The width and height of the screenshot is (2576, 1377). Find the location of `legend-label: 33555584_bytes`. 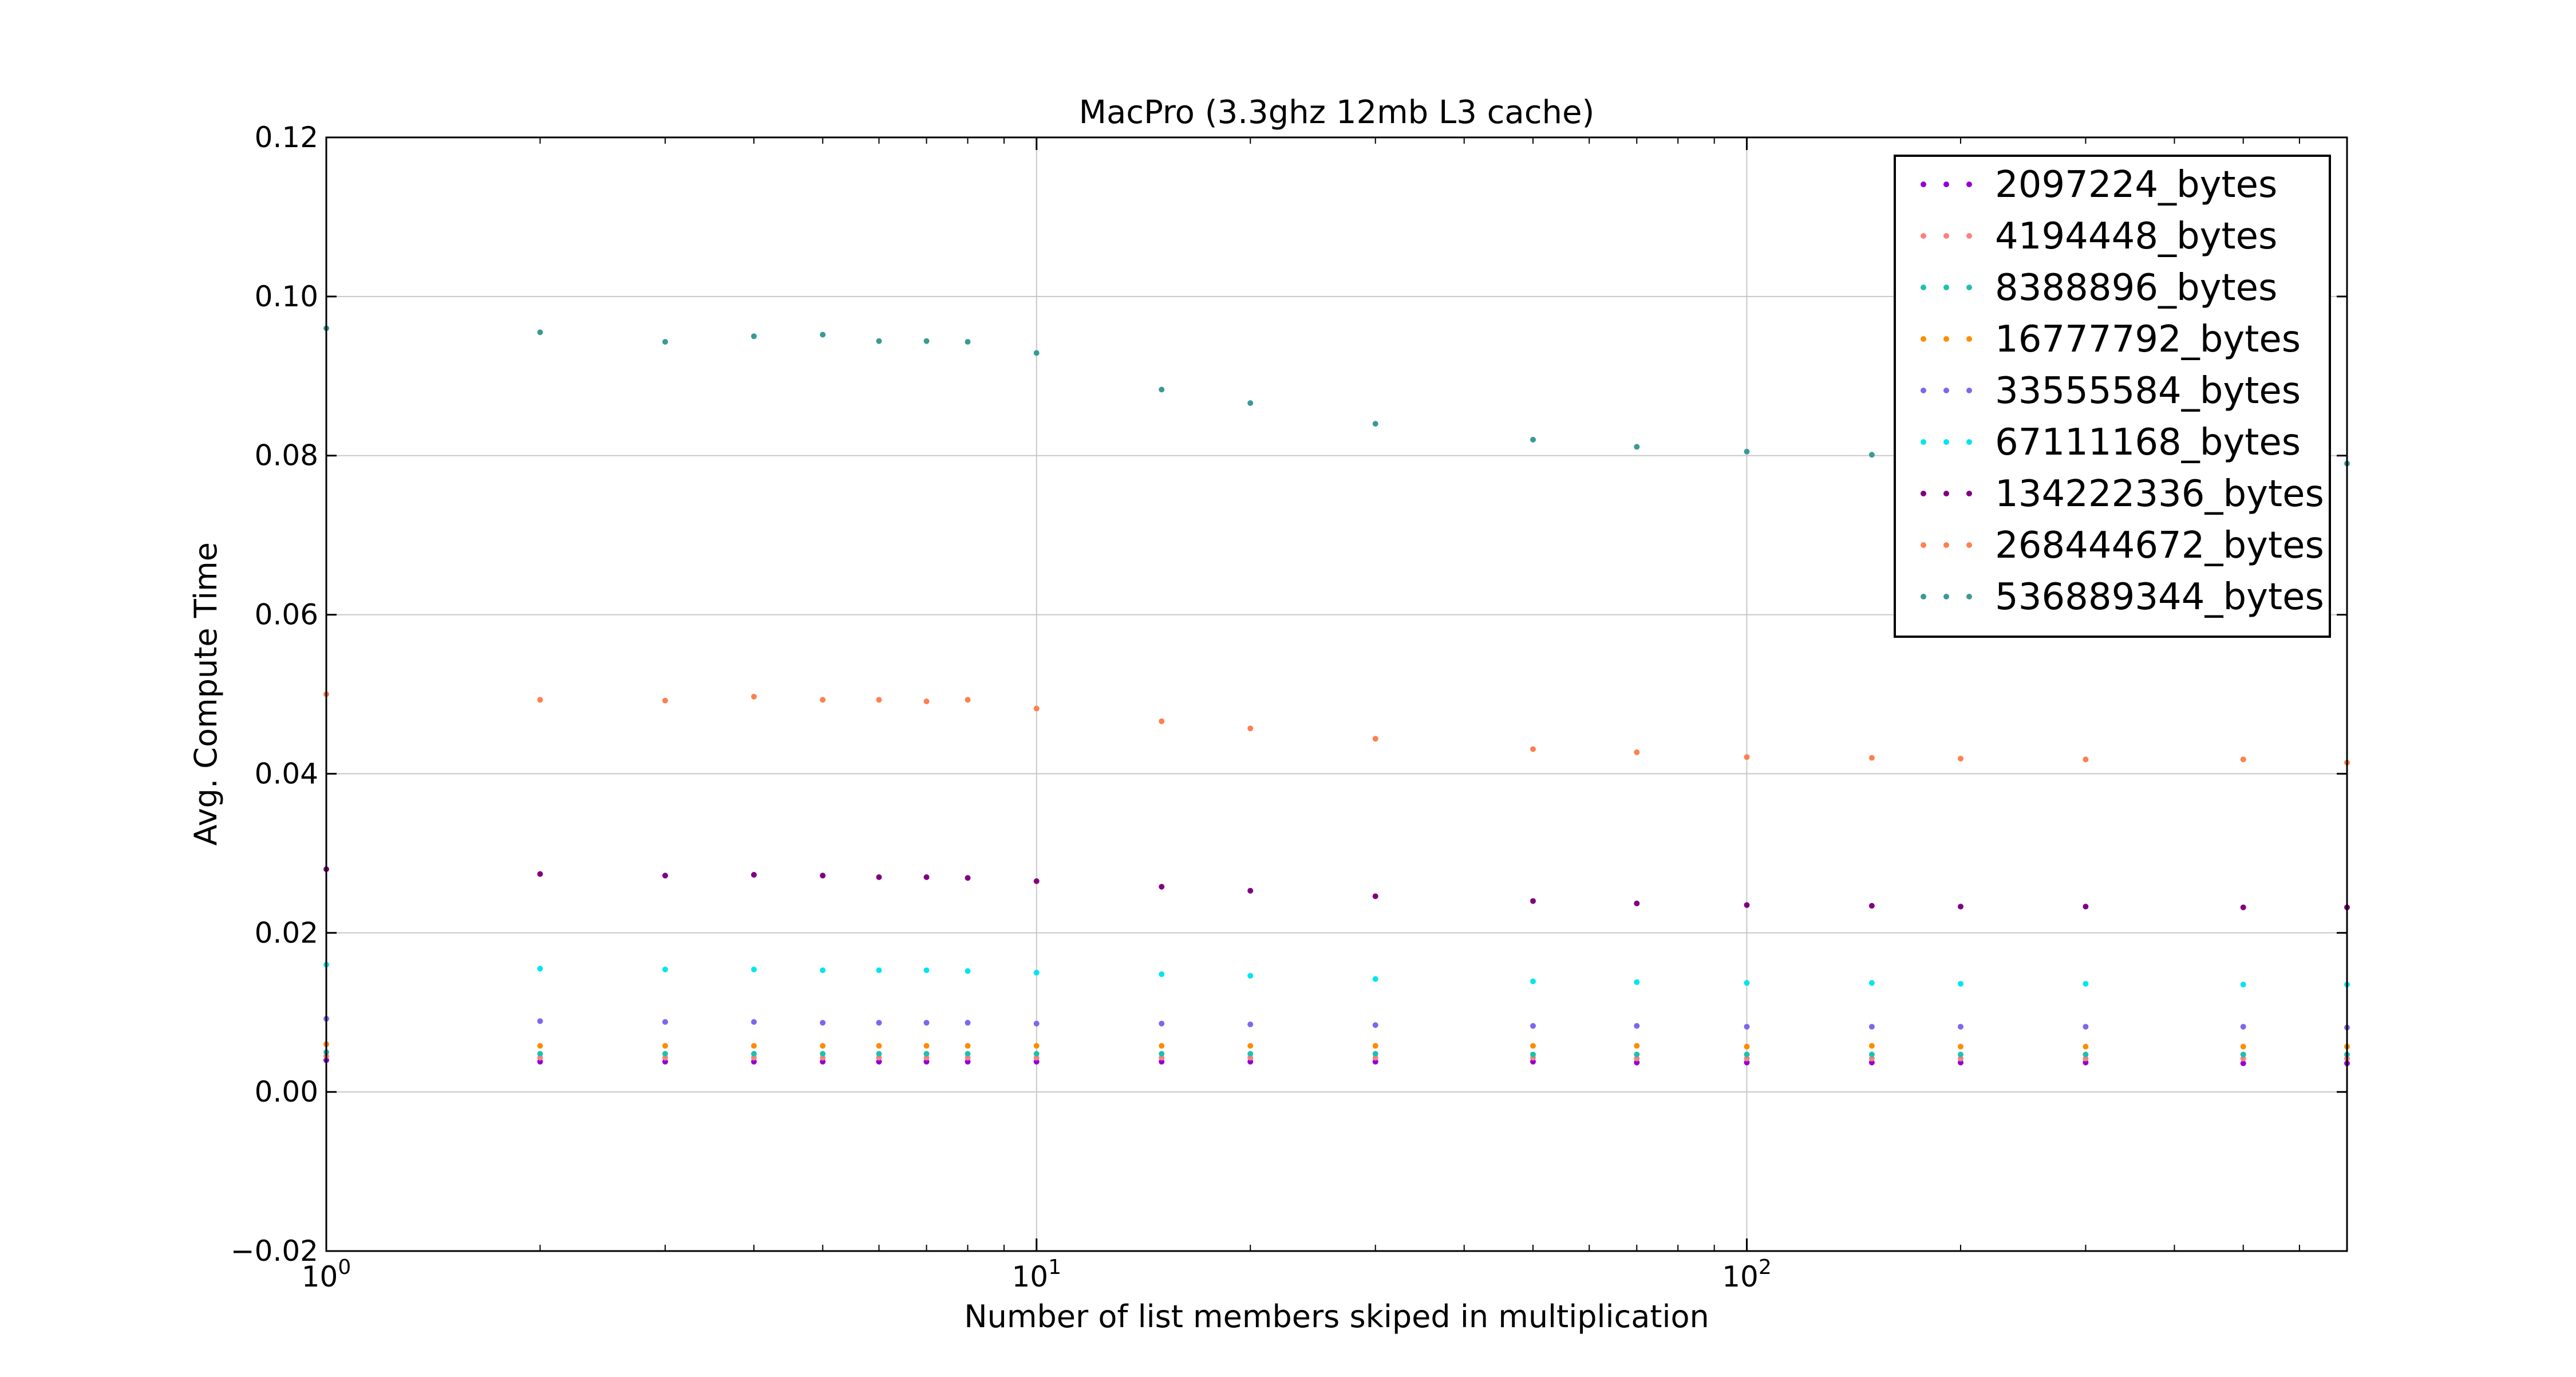

legend-label: 33555584_bytes is located at coordinates (2148, 391).